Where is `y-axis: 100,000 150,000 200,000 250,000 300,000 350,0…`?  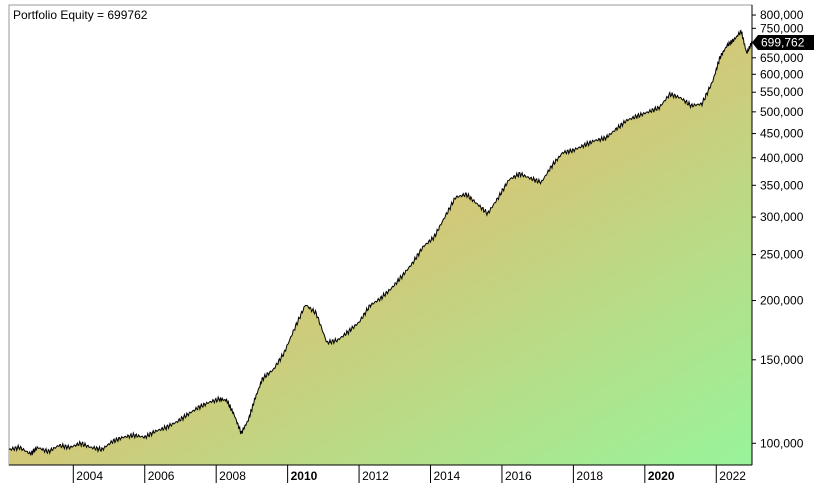
y-axis: 100,000 150,000 200,000 250,000 300,000 350,0… is located at coordinates (778, 229).